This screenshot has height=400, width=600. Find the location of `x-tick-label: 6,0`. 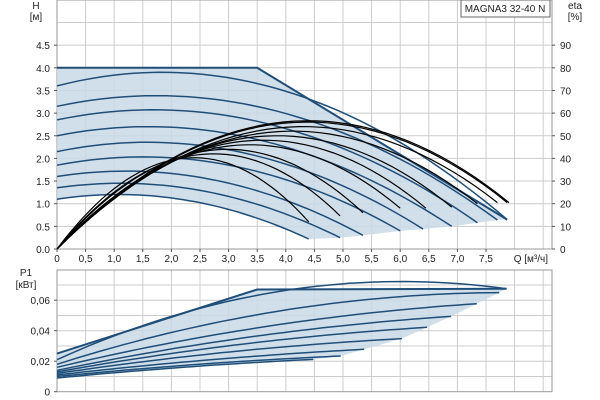

x-tick-label: 6,0 is located at coordinates (400, 259).